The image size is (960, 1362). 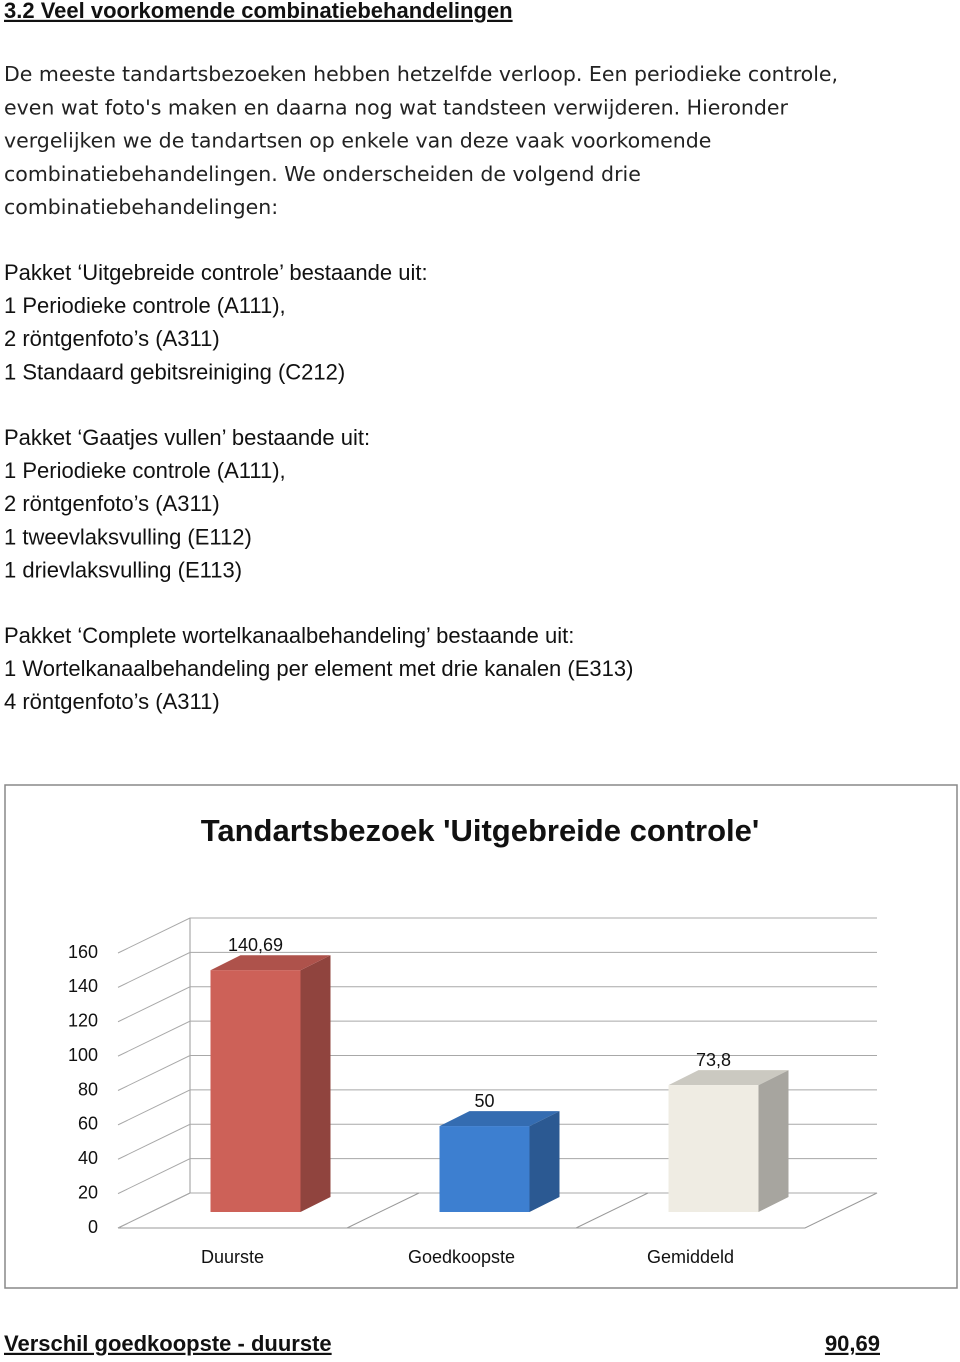 What do you see at coordinates (88, 1158) in the screenshot?
I see `y-tick-label: 40` at bounding box center [88, 1158].